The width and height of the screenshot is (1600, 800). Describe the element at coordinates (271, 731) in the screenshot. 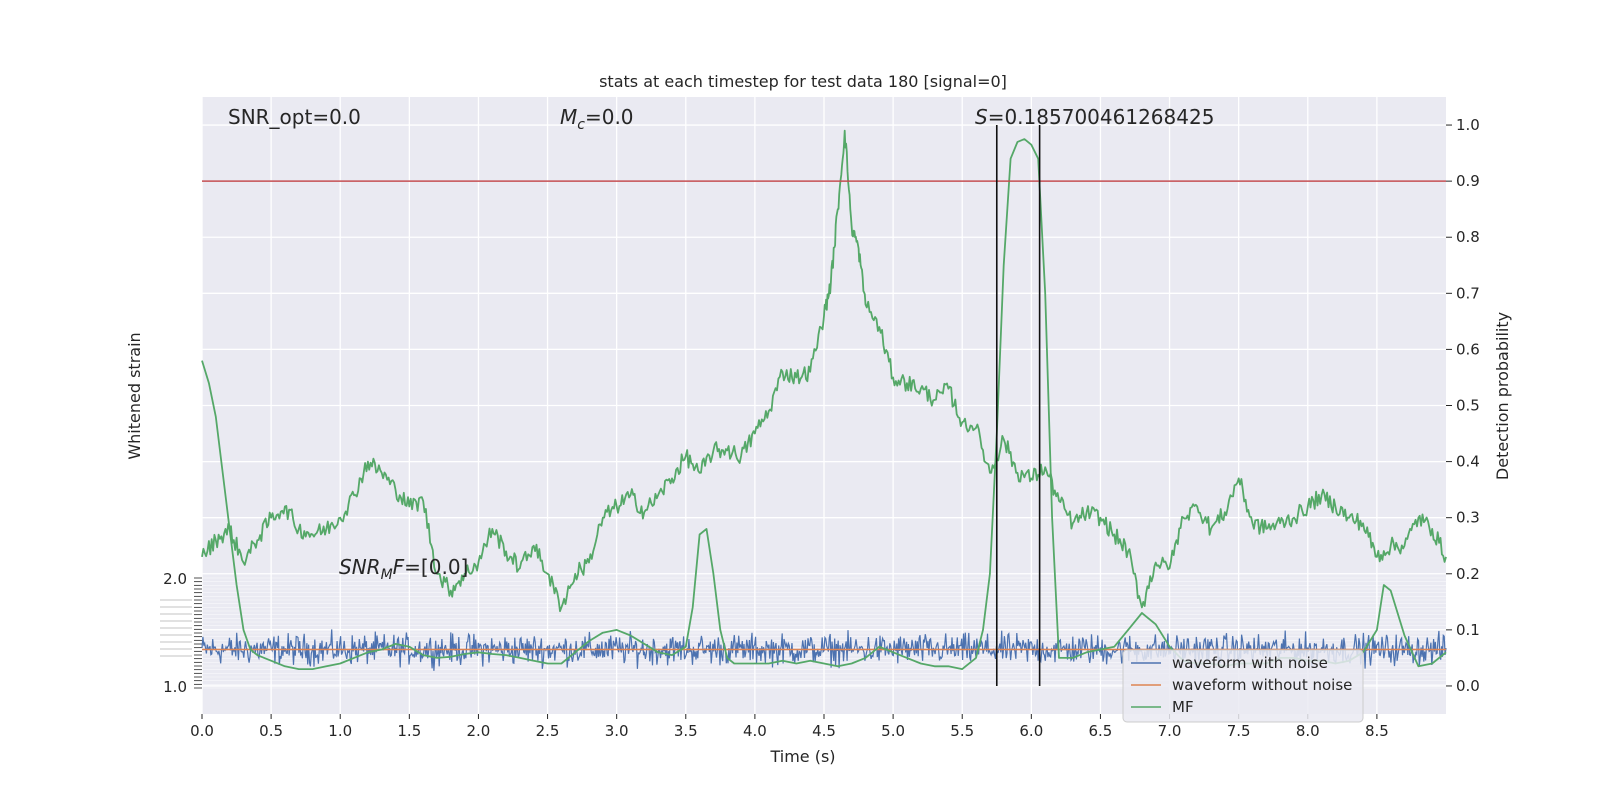

I see `x-tick-label-1: 0.5` at that location.